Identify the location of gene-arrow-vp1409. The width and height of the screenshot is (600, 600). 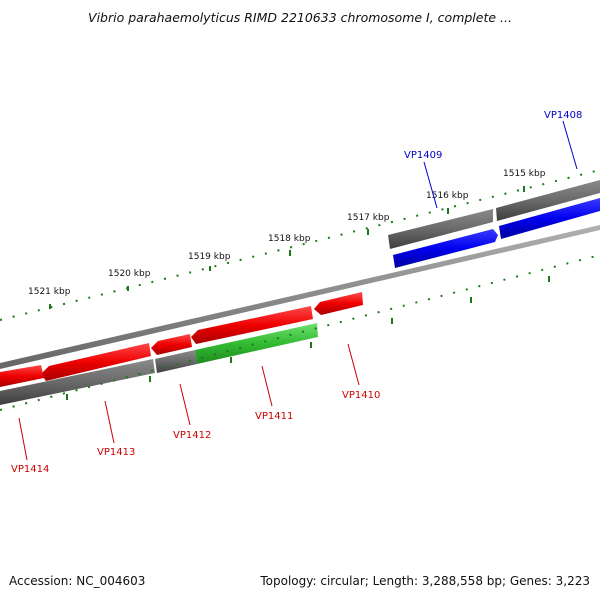
(445, 248).